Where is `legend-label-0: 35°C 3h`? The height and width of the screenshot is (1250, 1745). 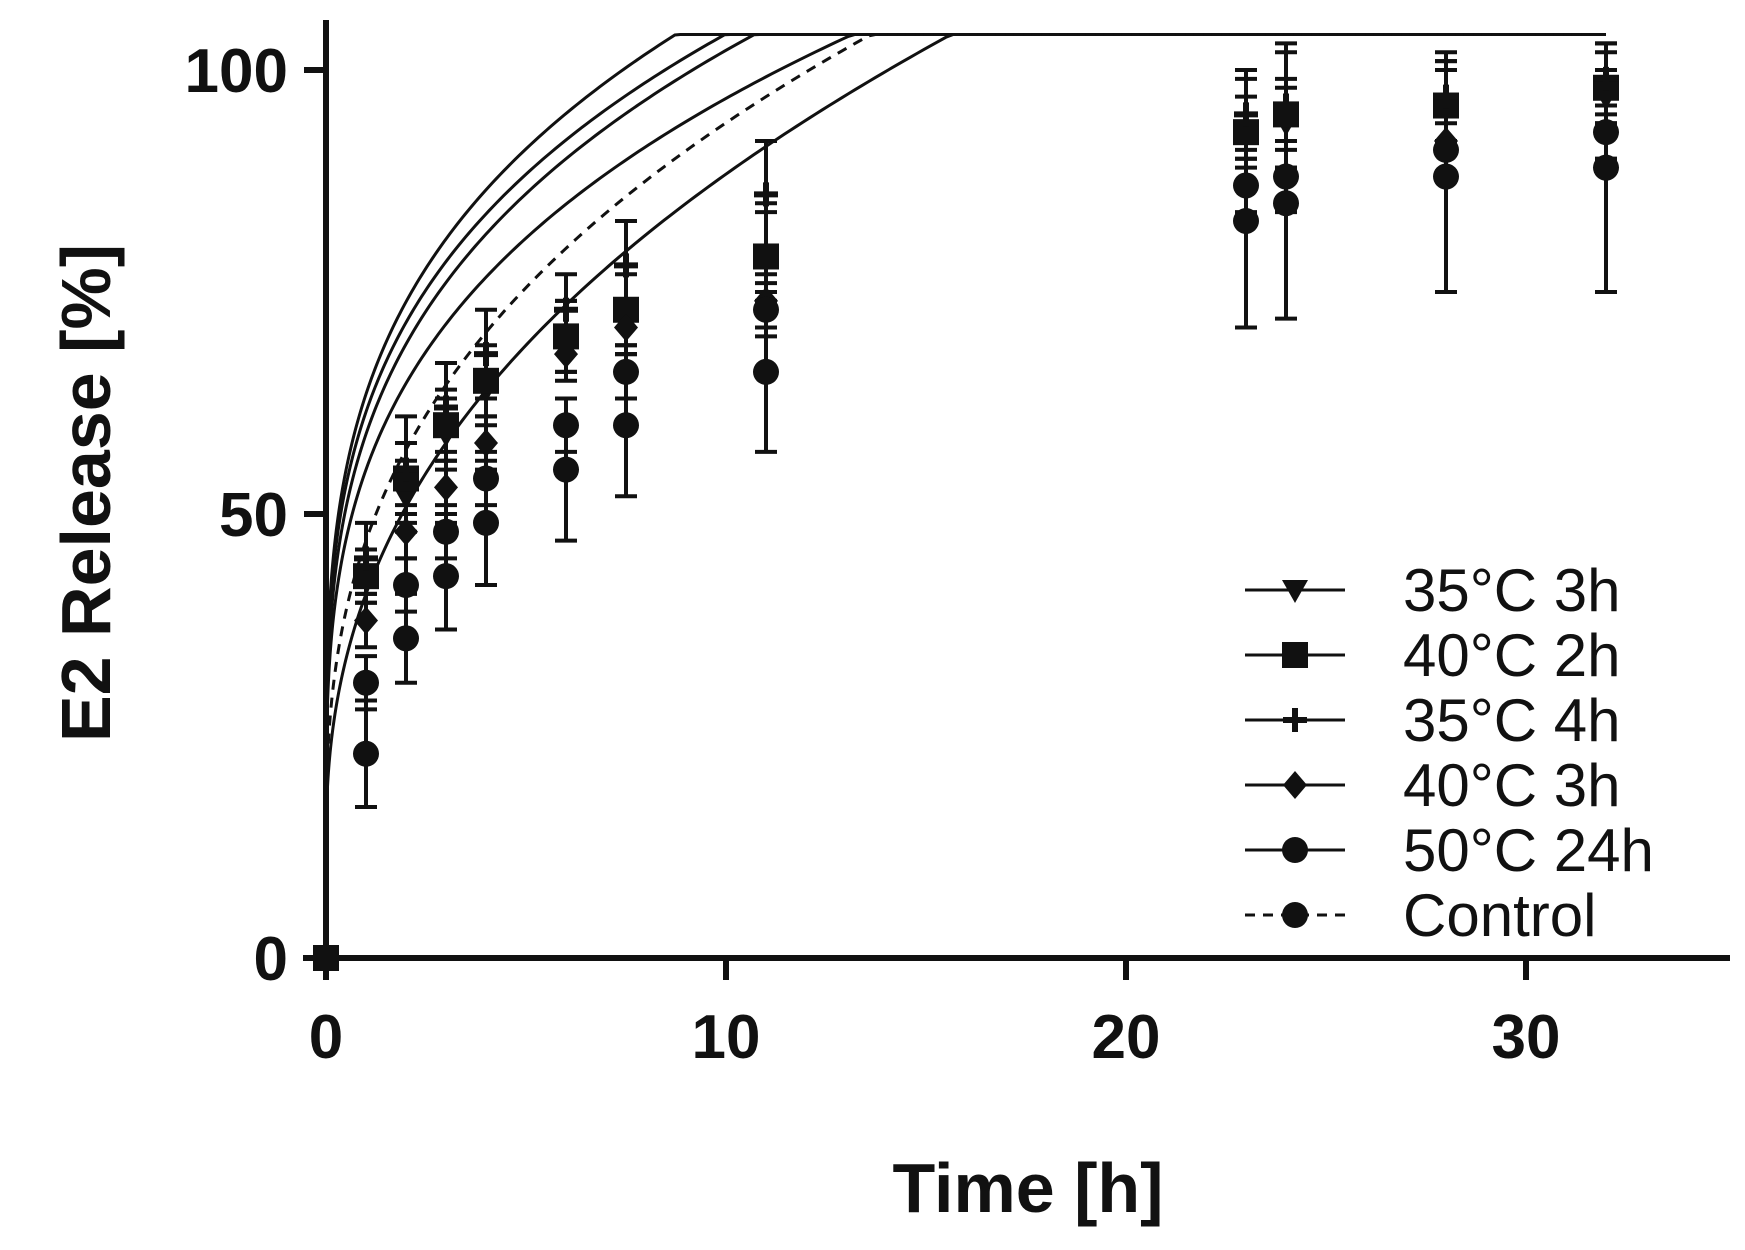
legend-label-0: 35°C 3h is located at coordinates (1511, 590).